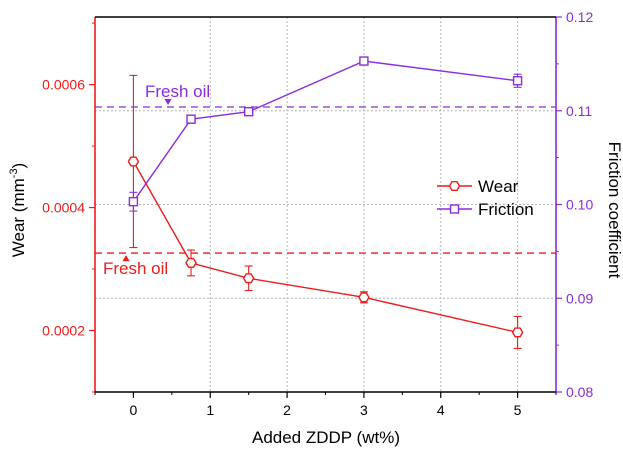  Describe the element at coordinates (579, 111) in the screenshot. I see `y-right-tick-label: 0.11` at that location.